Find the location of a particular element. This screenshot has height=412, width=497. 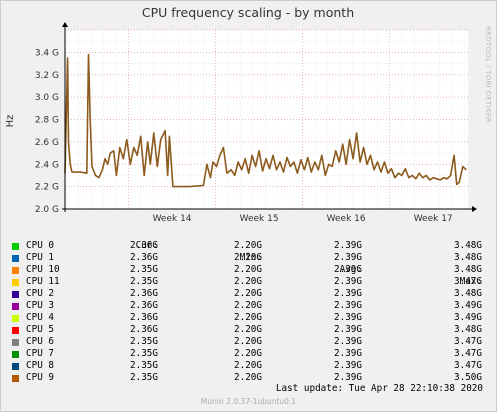

y-tick-label: 2.8 G is located at coordinates (47, 121).